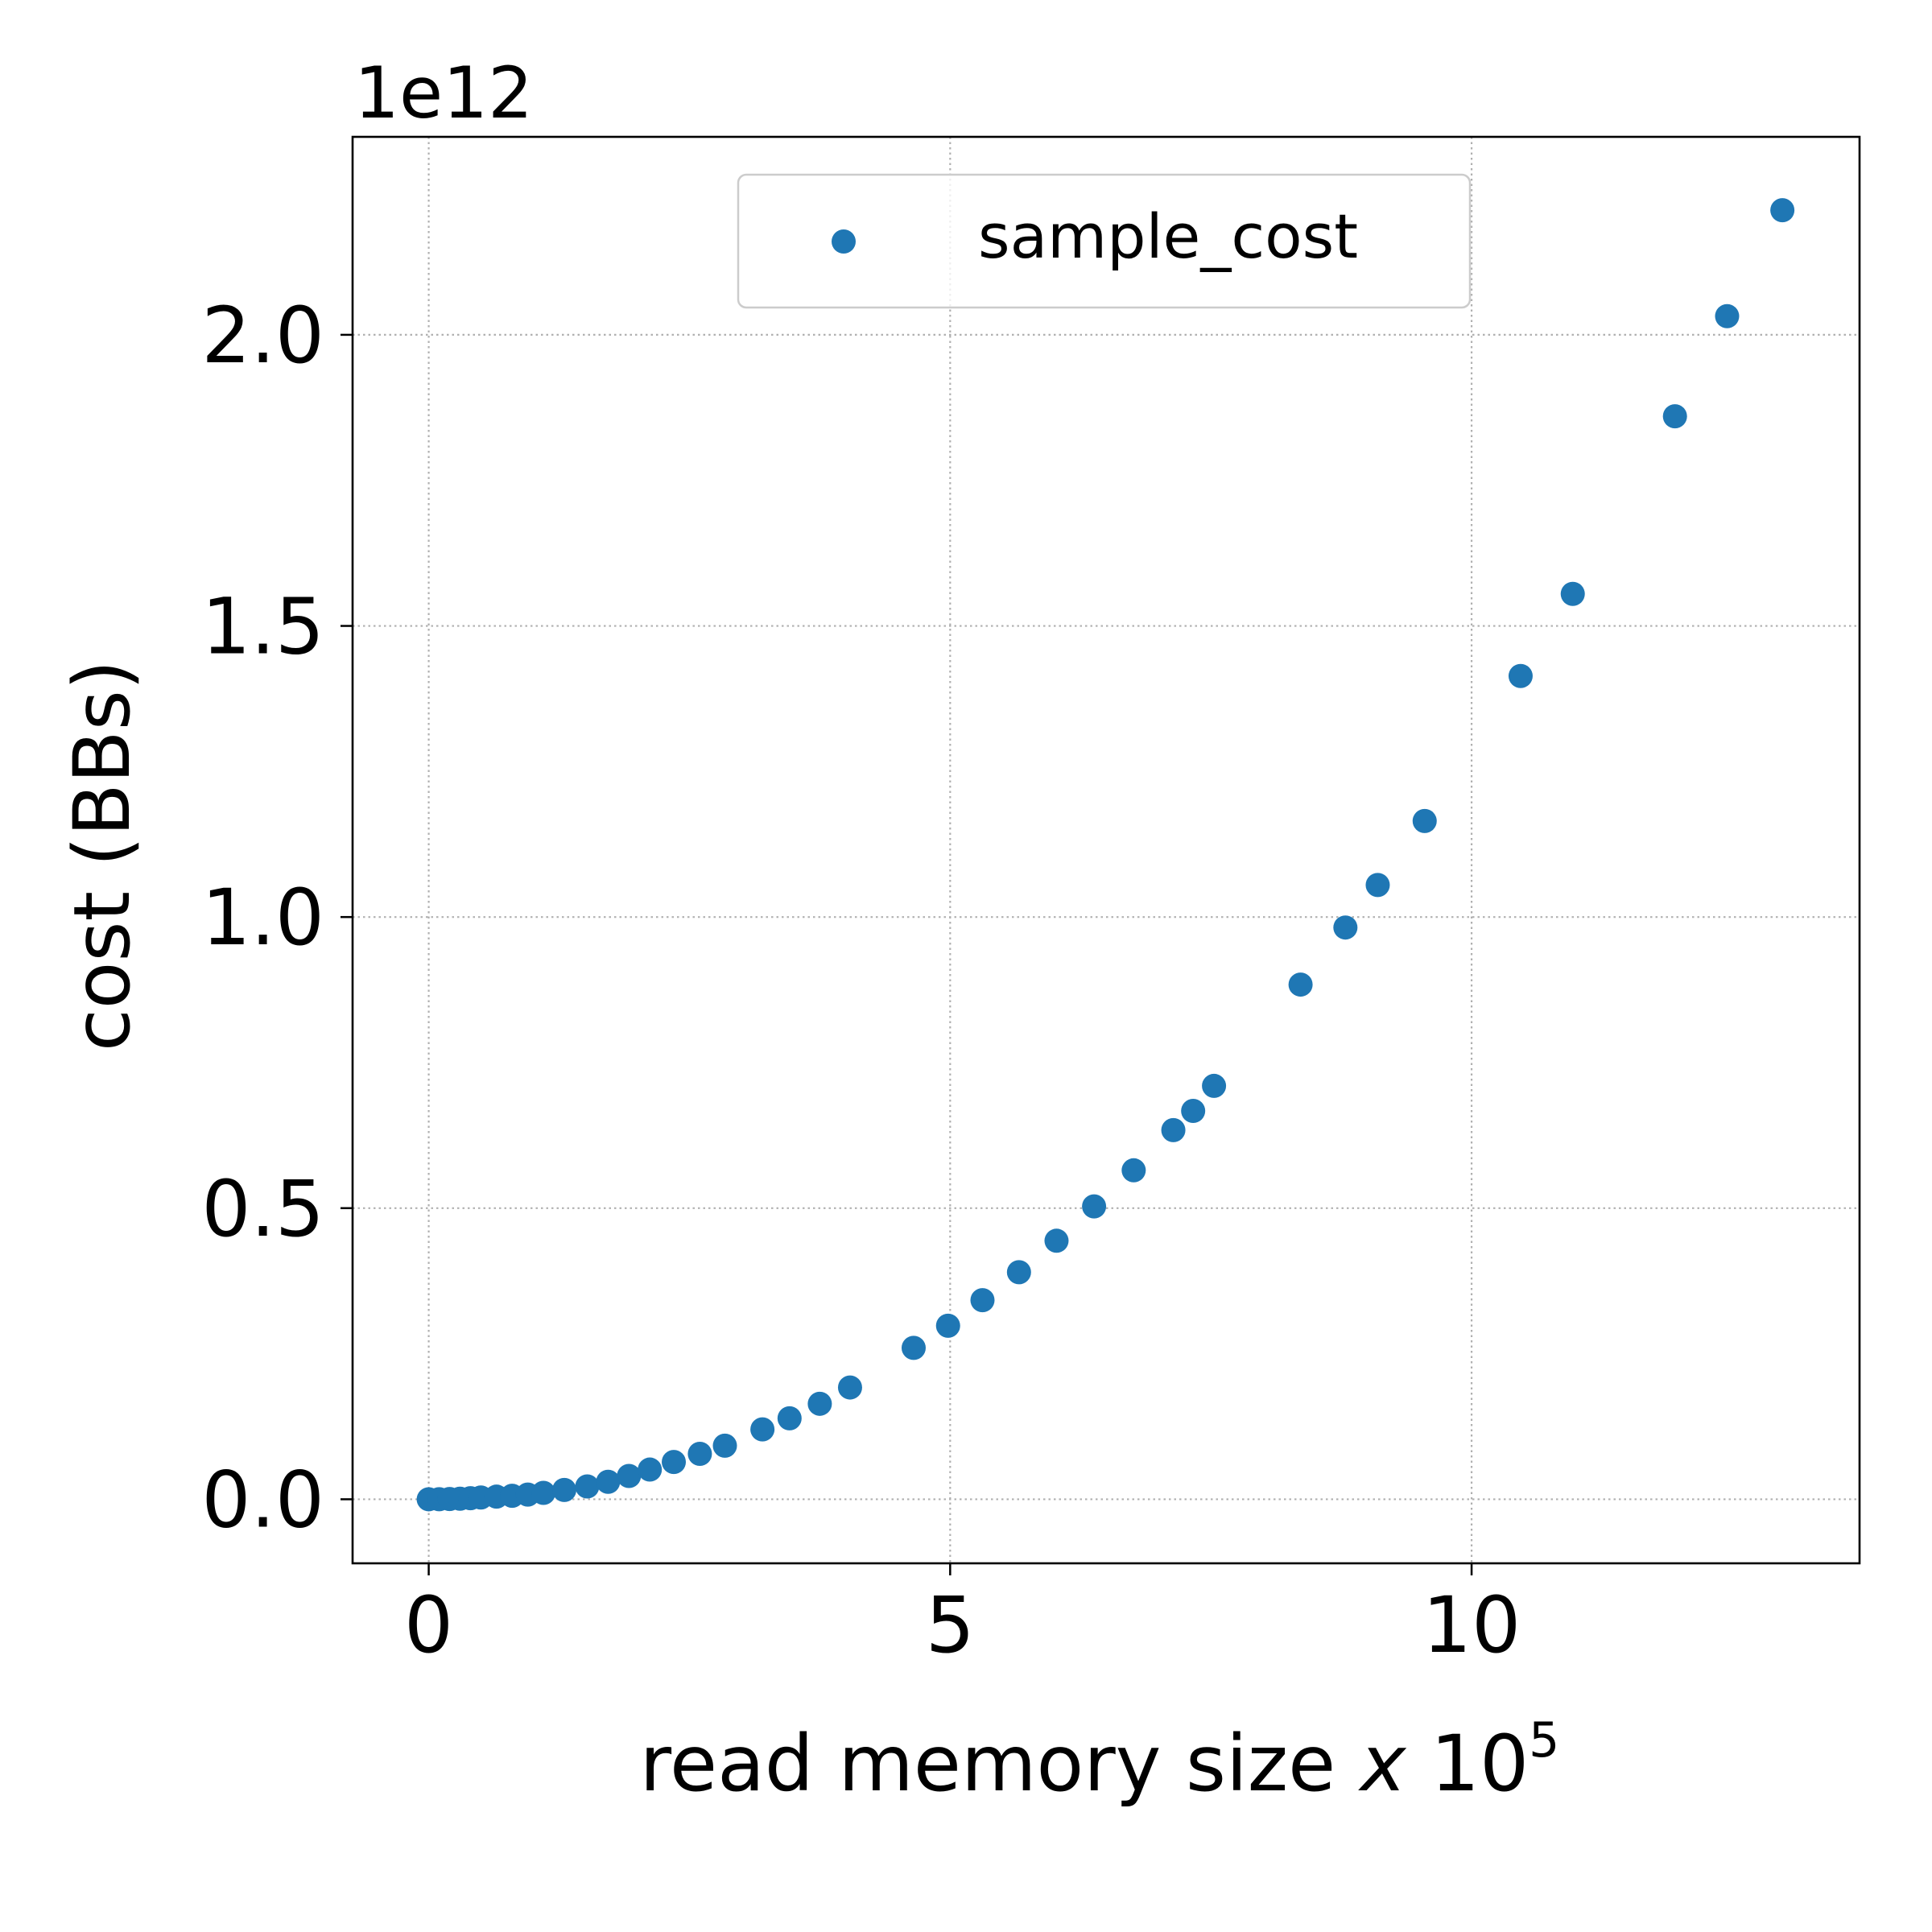  Describe the element at coordinates (1471, 1625) in the screenshot. I see `x-tick-label: 10` at that location.